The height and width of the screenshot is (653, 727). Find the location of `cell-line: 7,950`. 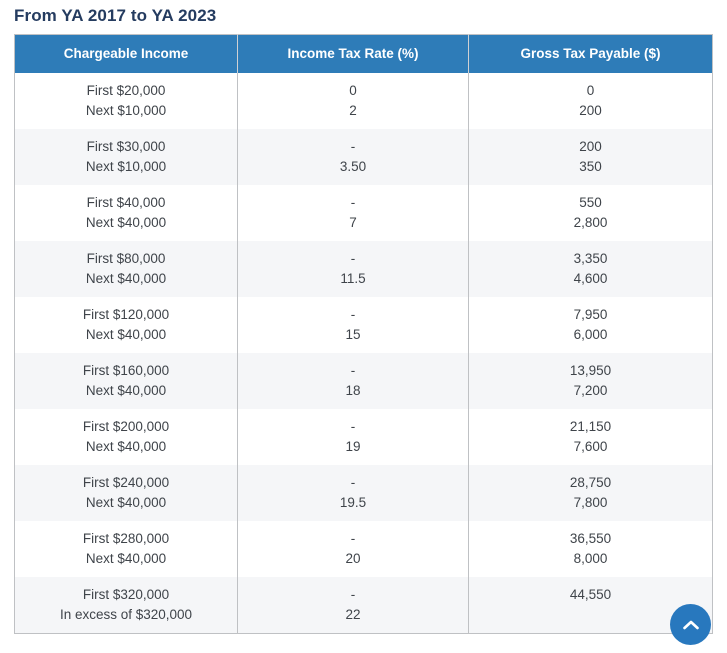

cell-line: 7,950 is located at coordinates (590, 314).